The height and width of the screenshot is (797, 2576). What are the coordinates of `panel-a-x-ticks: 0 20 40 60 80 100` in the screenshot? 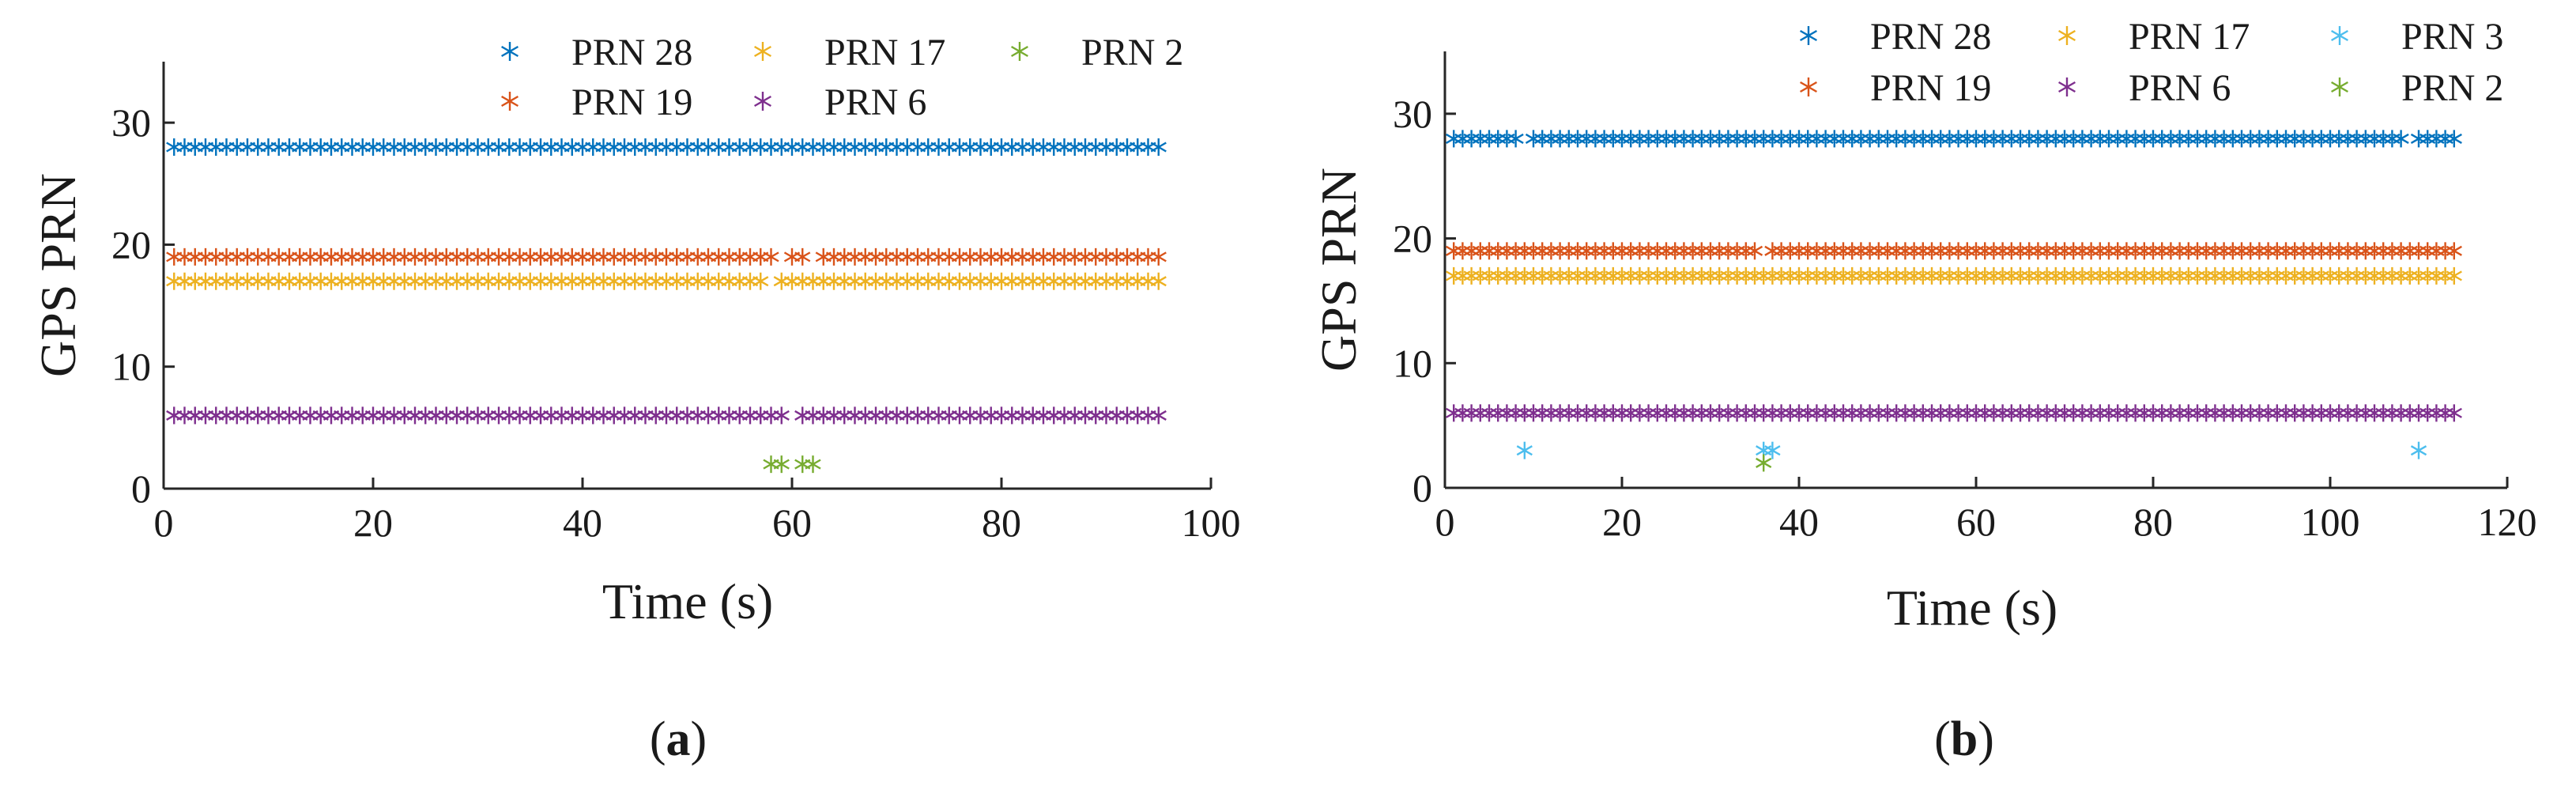 It's located at (697, 511).